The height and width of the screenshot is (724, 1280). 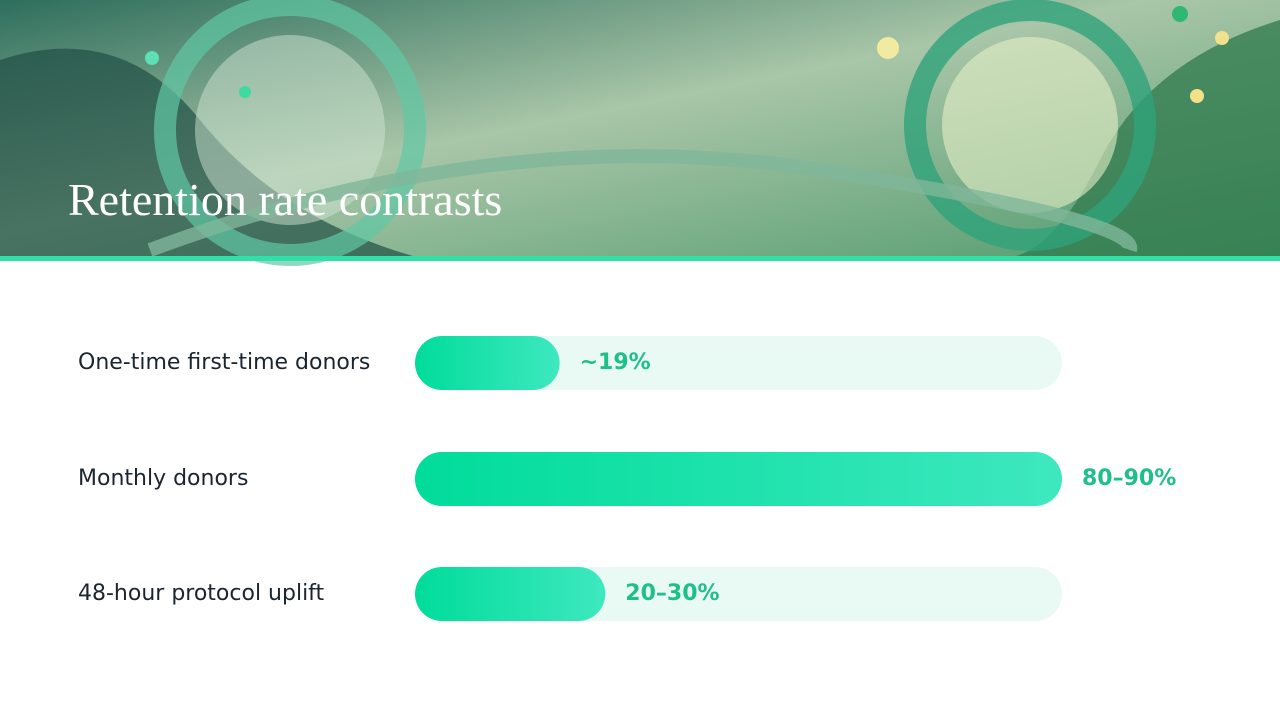 I want to click on category-label: Monthly donors, so click(x=163, y=478).